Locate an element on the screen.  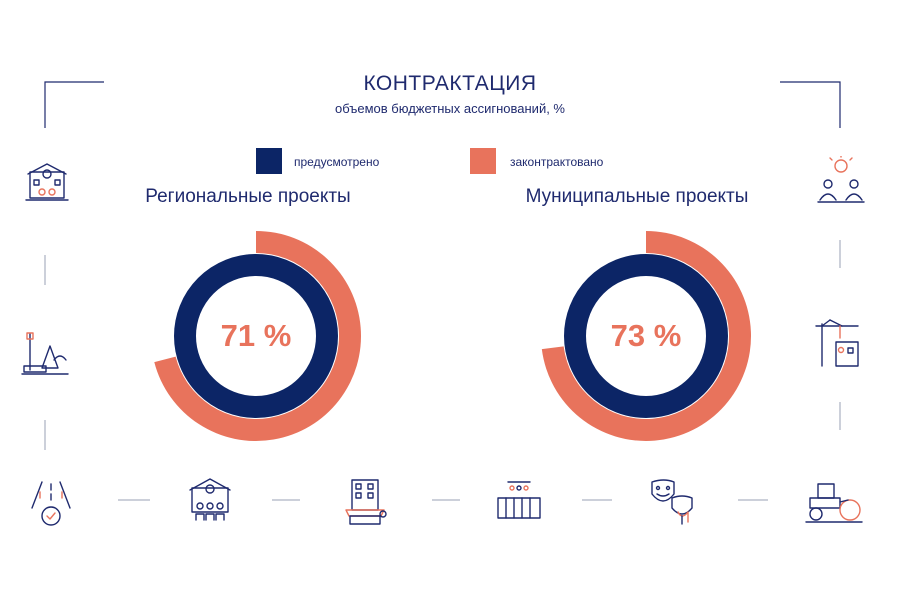
chart-title-municipal: Муниципальные проекты is located at coordinates (637, 196).